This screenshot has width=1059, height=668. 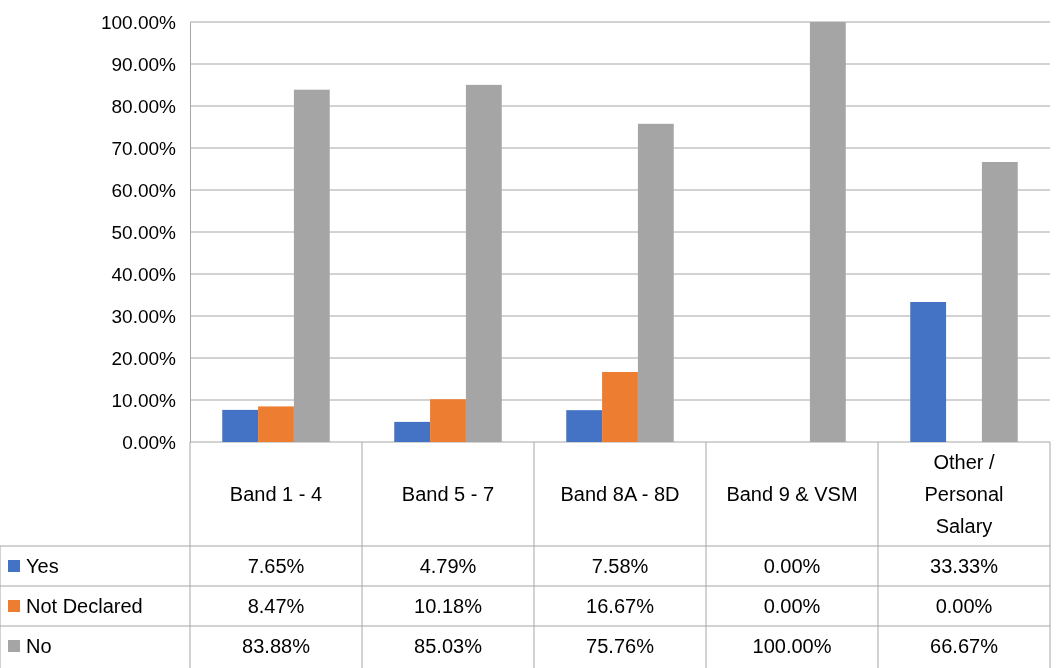 What do you see at coordinates (144, 148) in the screenshot?
I see `y-tick-label: 70.00%` at bounding box center [144, 148].